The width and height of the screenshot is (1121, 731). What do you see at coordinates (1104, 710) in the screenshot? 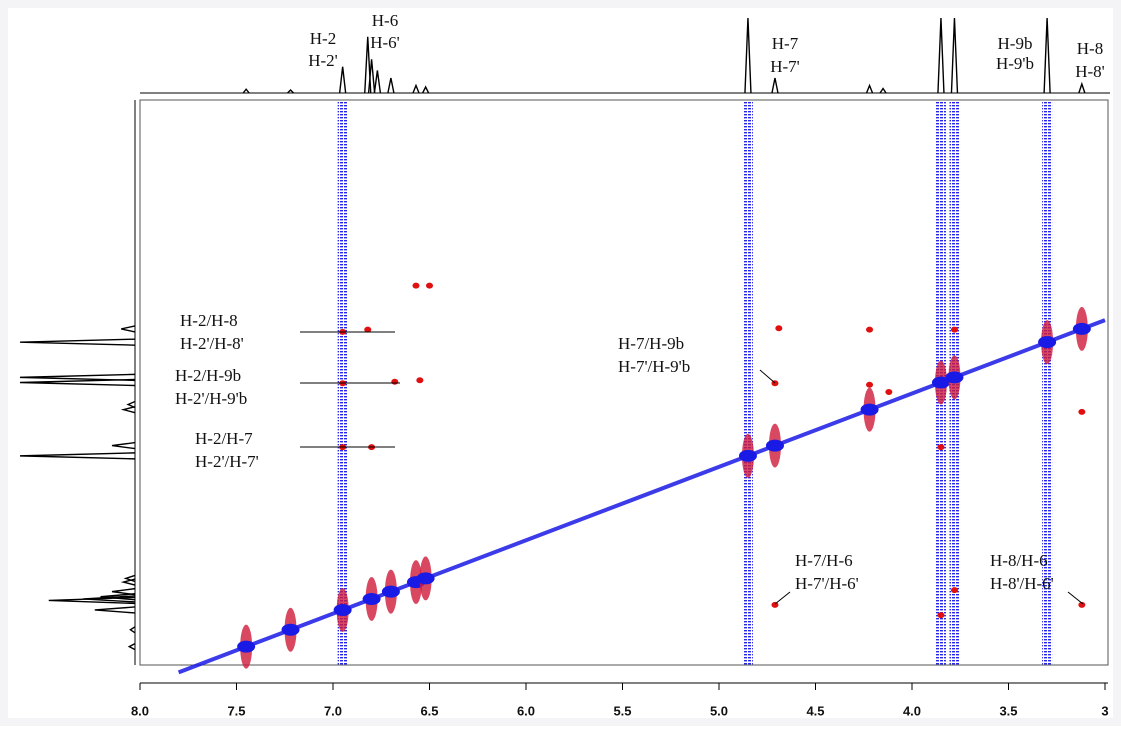
I see `x-tick-label: 3` at bounding box center [1104, 710].